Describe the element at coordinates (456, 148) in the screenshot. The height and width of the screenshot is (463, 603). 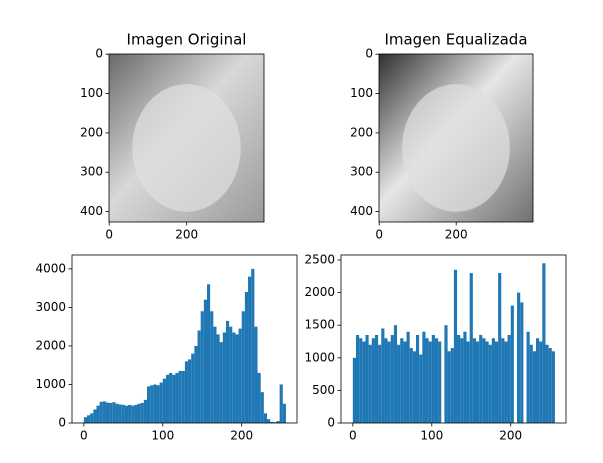
I see `image-face` at that location.